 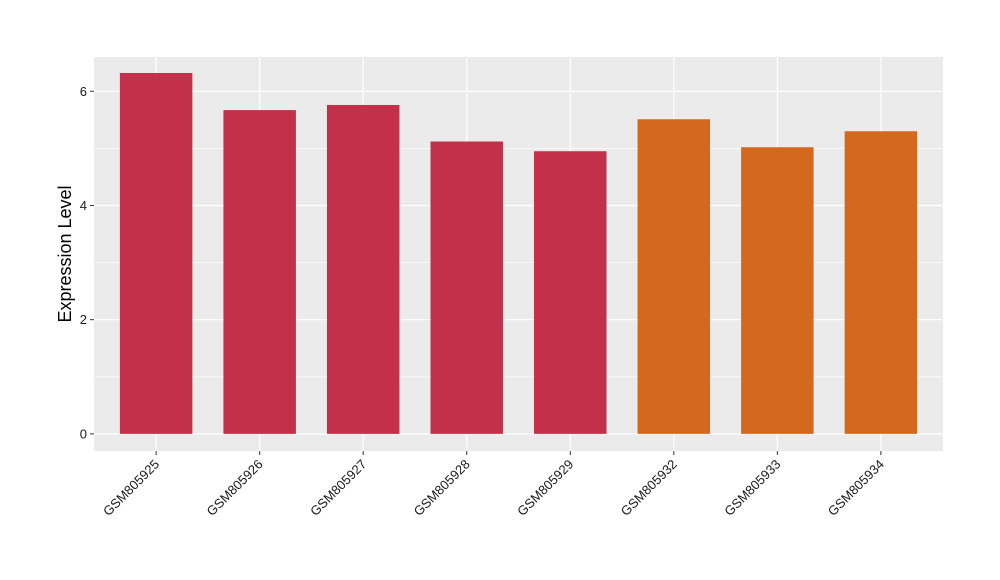 What do you see at coordinates (259, 272) in the screenshot?
I see `bar-GSM805926` at bounding box center [259, 272].